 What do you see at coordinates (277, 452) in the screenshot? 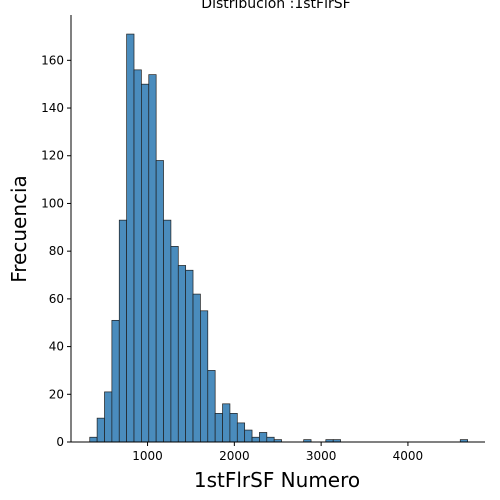
I see `x-ticks-group: 1000 2000 3000 4000` at bounding box center [277, 452].